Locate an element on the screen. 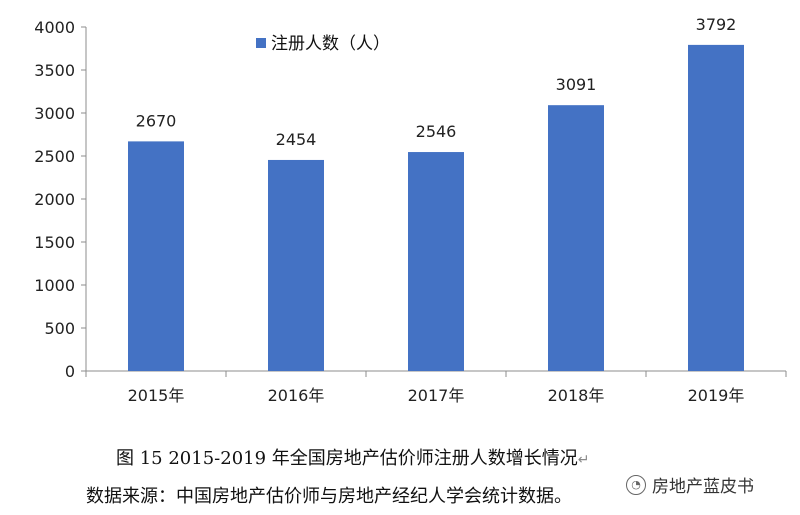 This screenshot has height=515, width=800. y-tick-label: 3500 is located at coordinates (54, 70).